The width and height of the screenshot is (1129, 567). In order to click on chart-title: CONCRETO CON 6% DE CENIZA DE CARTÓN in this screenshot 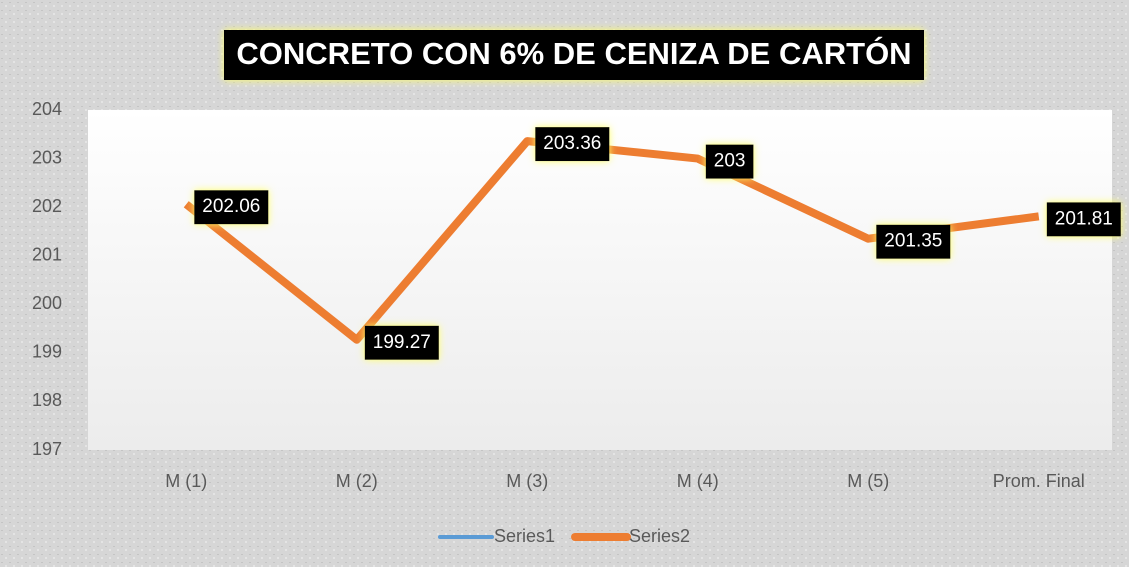, I will do `click(573, 53)`.